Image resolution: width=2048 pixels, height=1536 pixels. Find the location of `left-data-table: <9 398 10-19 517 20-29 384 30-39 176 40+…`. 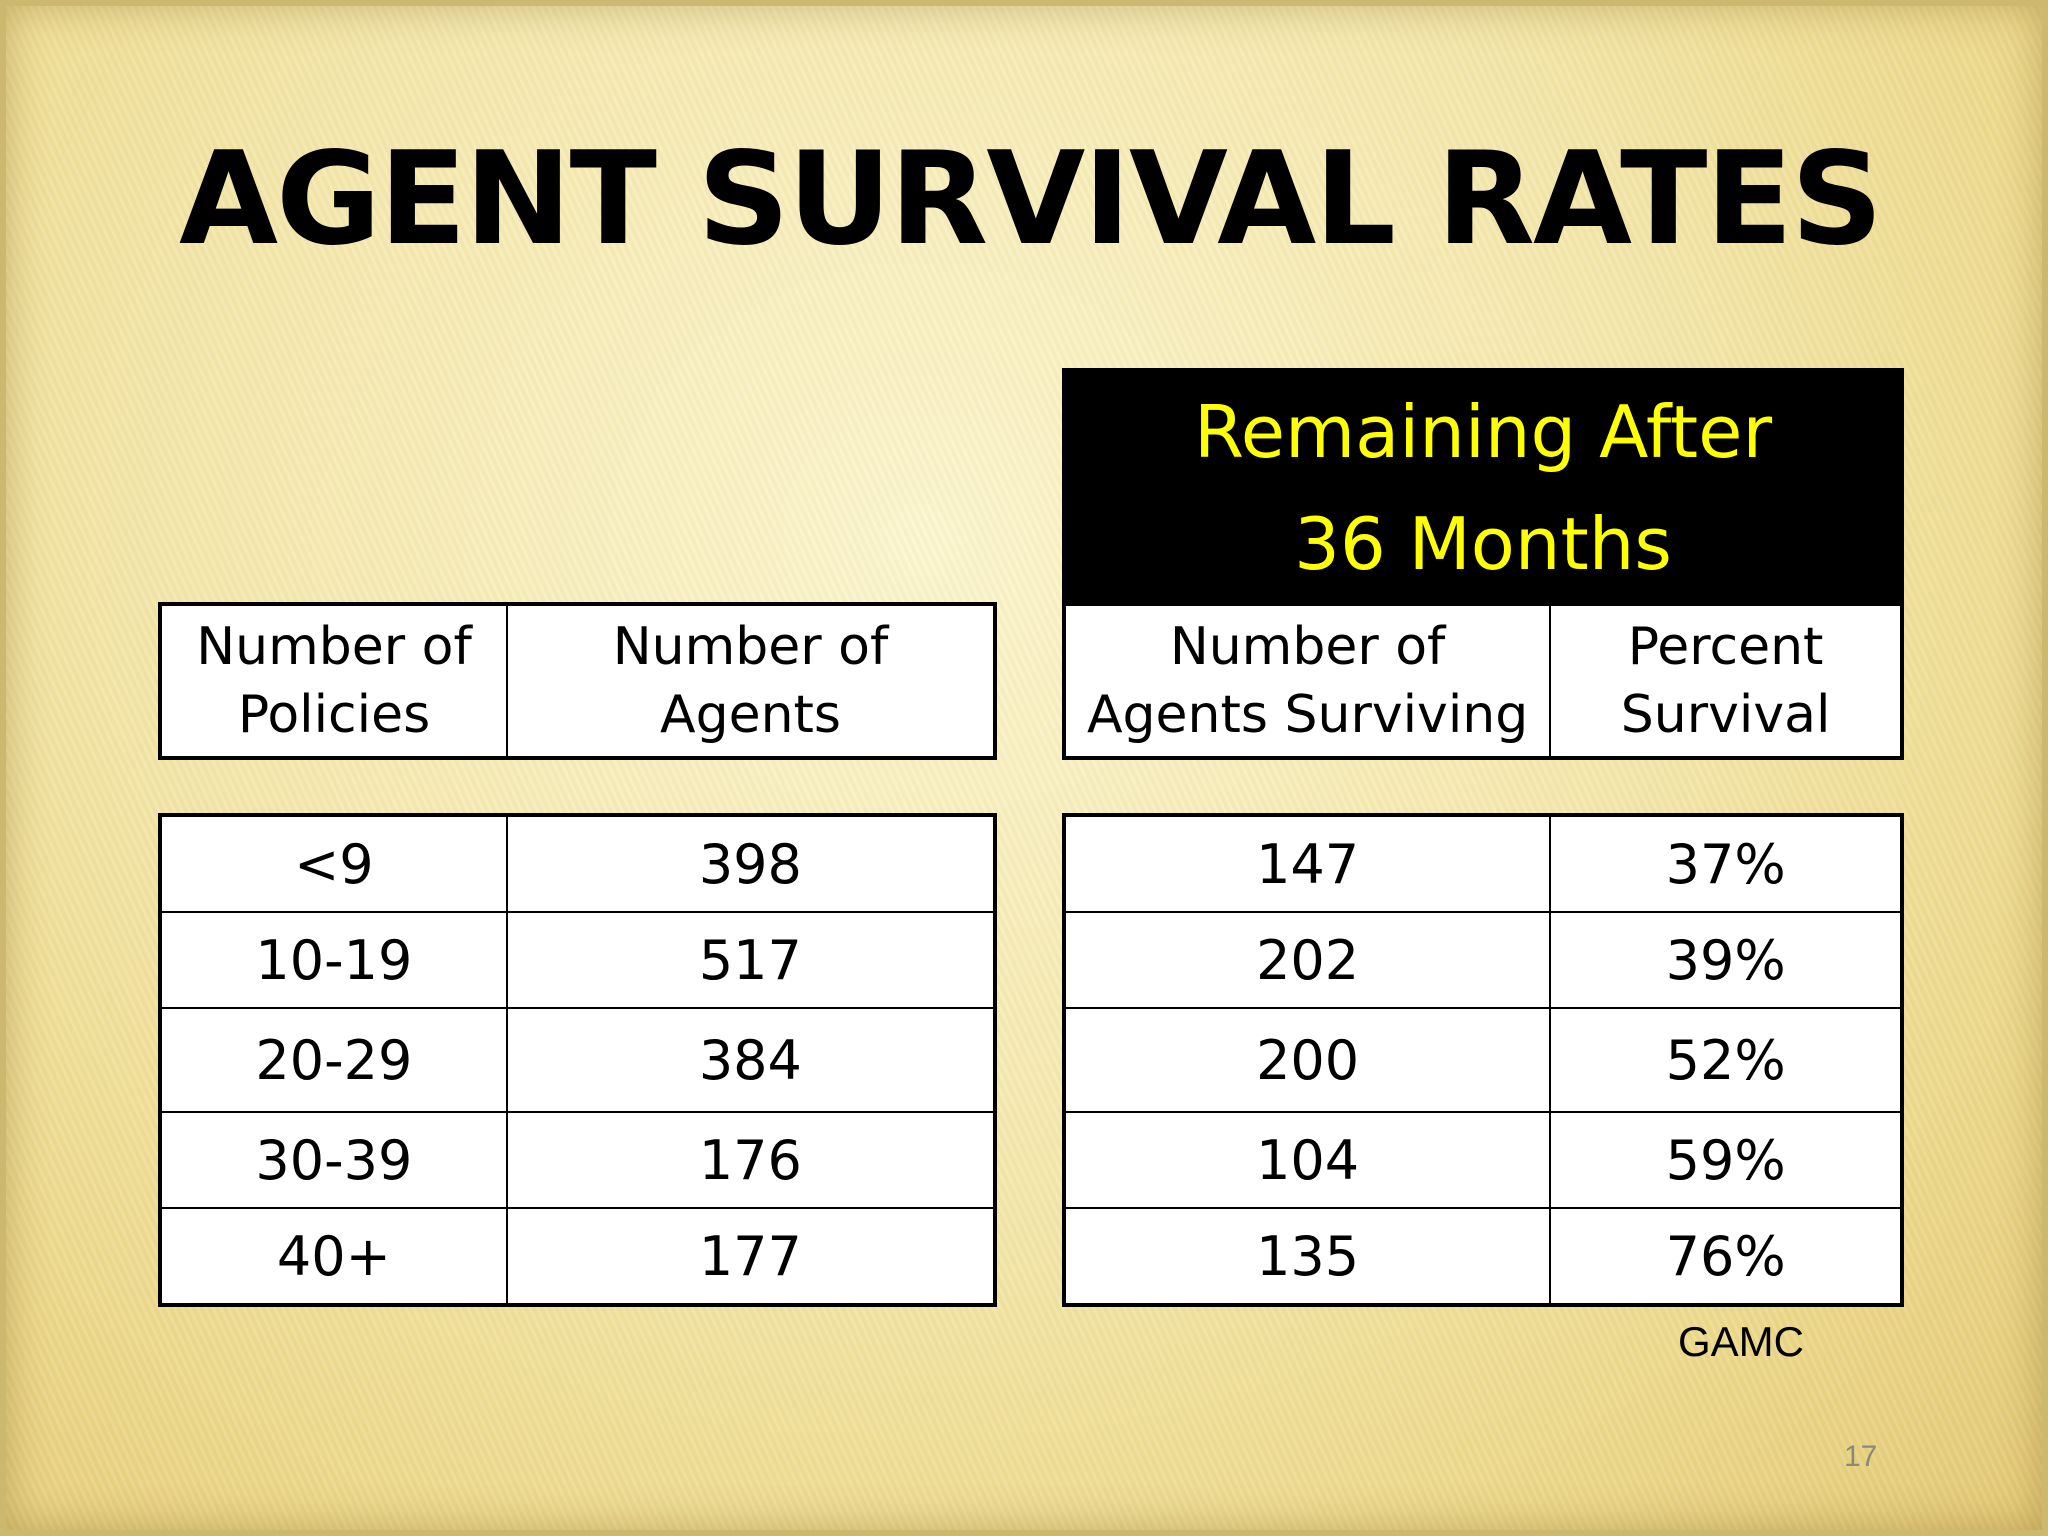

left-data-table: <9 398 10-19 517 20-29 384 30-39 176 40+… is located at coordinates (577, 1060).